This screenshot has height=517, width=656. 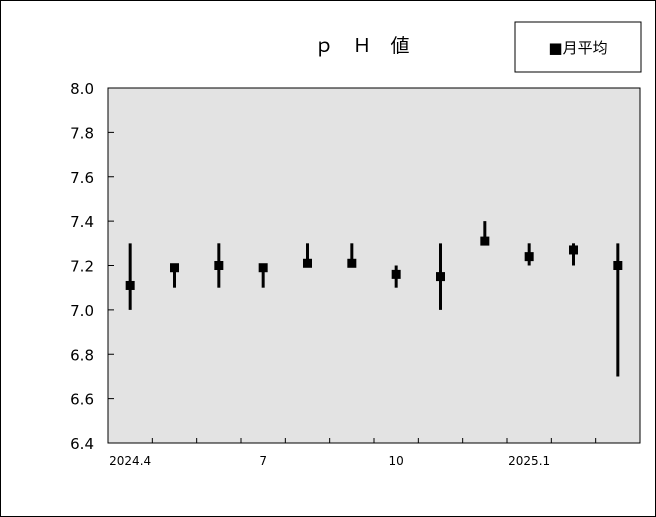 I want to click on y-axis: 6.4 6.6 6.8 7.0 7.2 7.4 7.6 7.8 8.0, so click(x=92, y=266).